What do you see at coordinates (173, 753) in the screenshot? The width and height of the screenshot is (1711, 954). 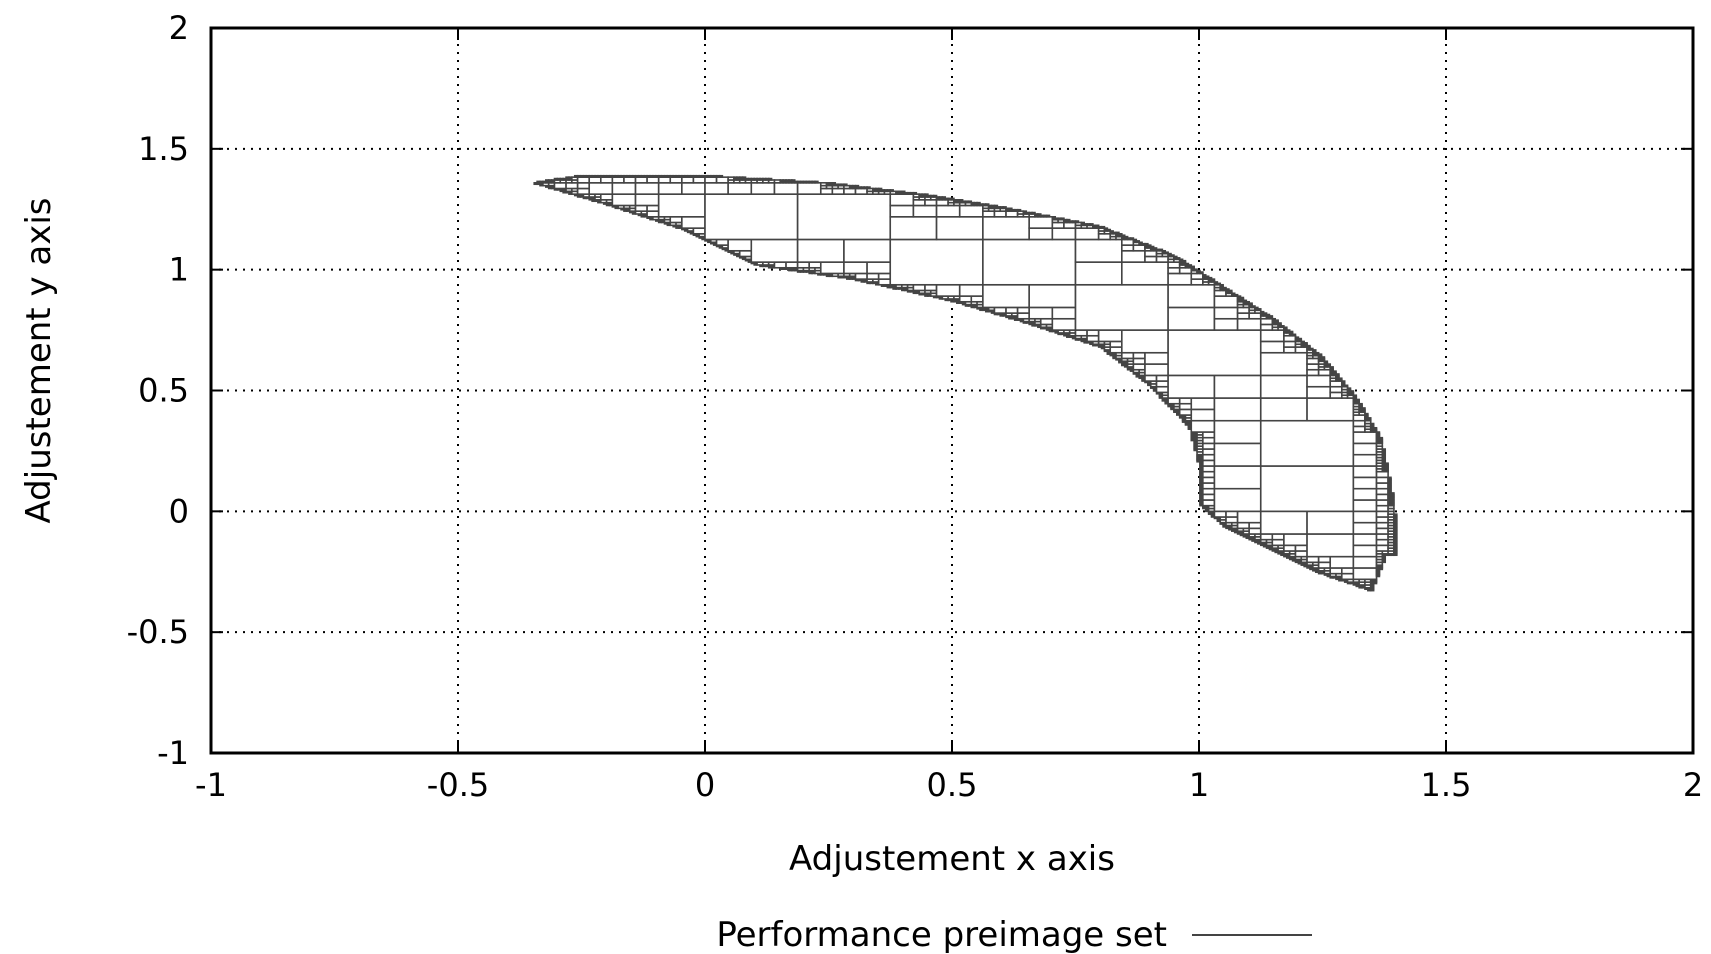 I see `y-tick-label: -1` at bounding box center [173, 753].